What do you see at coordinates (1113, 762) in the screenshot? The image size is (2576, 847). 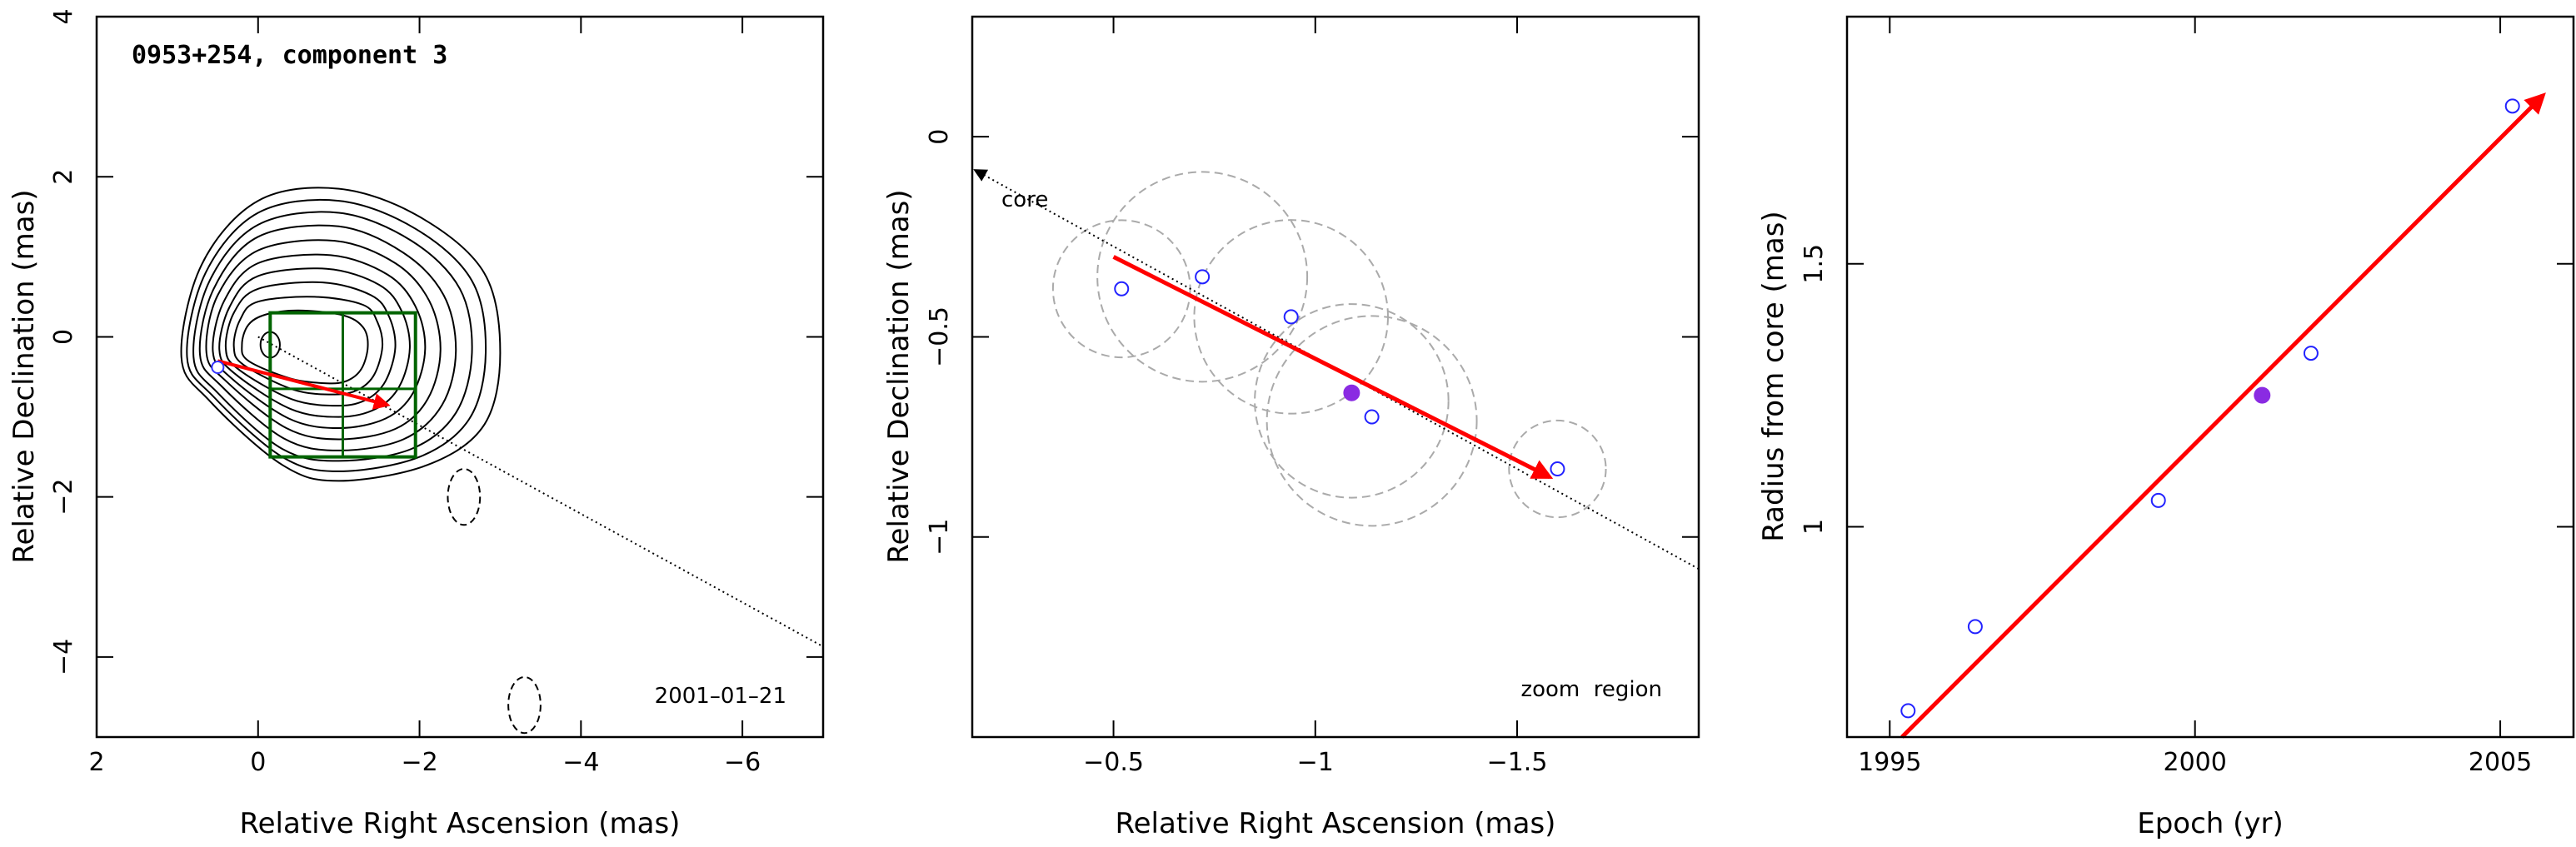 I see `panel2-x-tick-label: −0.5` at bounding box center [1113, 762].